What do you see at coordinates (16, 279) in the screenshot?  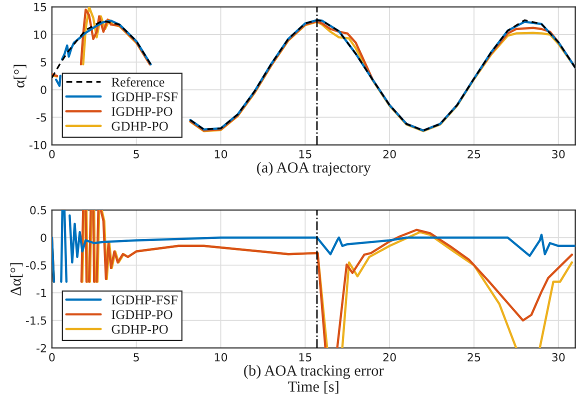 I see `y-axis-title: Δα[°]` at bounding box center [16, 279].